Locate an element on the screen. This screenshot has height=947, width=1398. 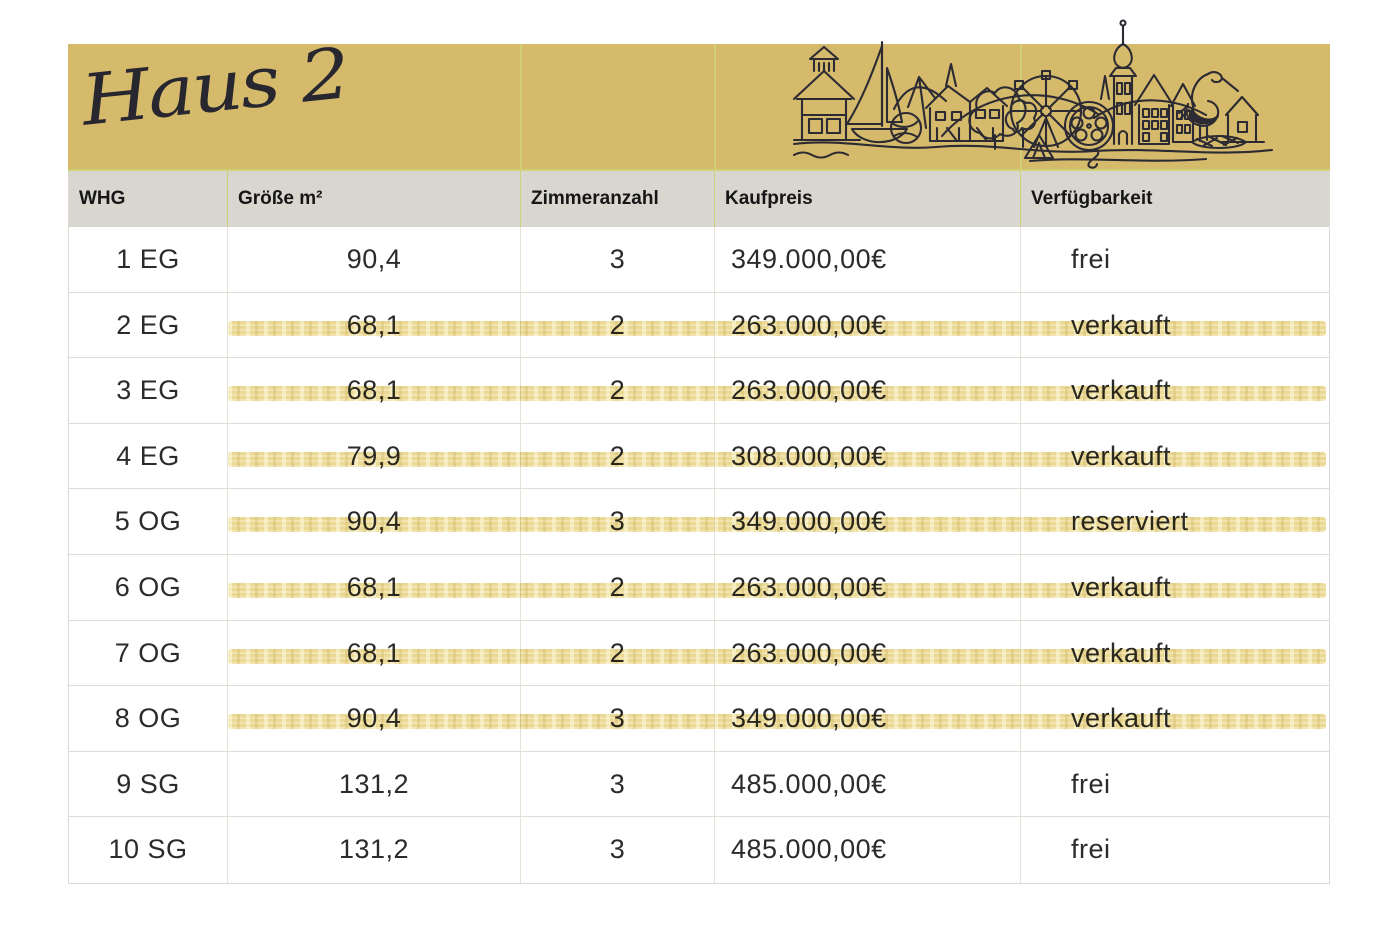
table-row: 10 SG 131,2 3 485.000,00€ frei is located at coordinates (699, 850).